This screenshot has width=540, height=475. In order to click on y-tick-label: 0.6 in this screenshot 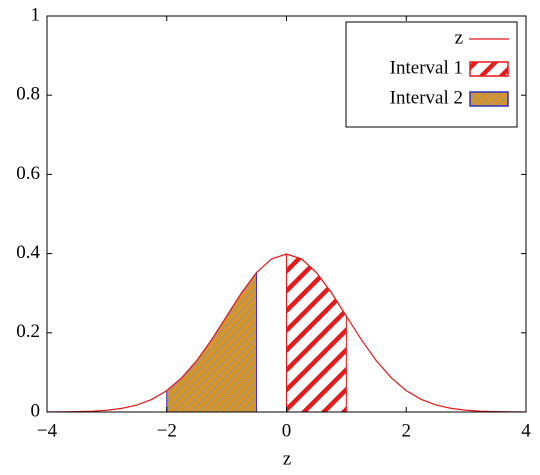, I will do `click(28, 173)`.